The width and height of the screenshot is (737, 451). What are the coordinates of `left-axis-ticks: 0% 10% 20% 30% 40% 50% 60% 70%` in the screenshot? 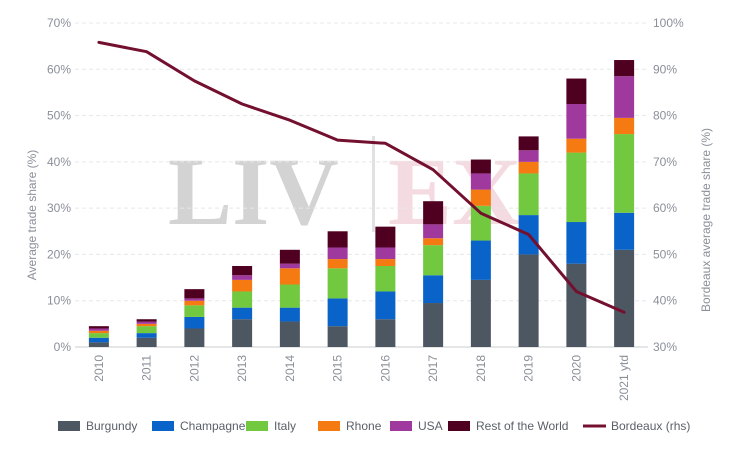 It's located at (59, 185).